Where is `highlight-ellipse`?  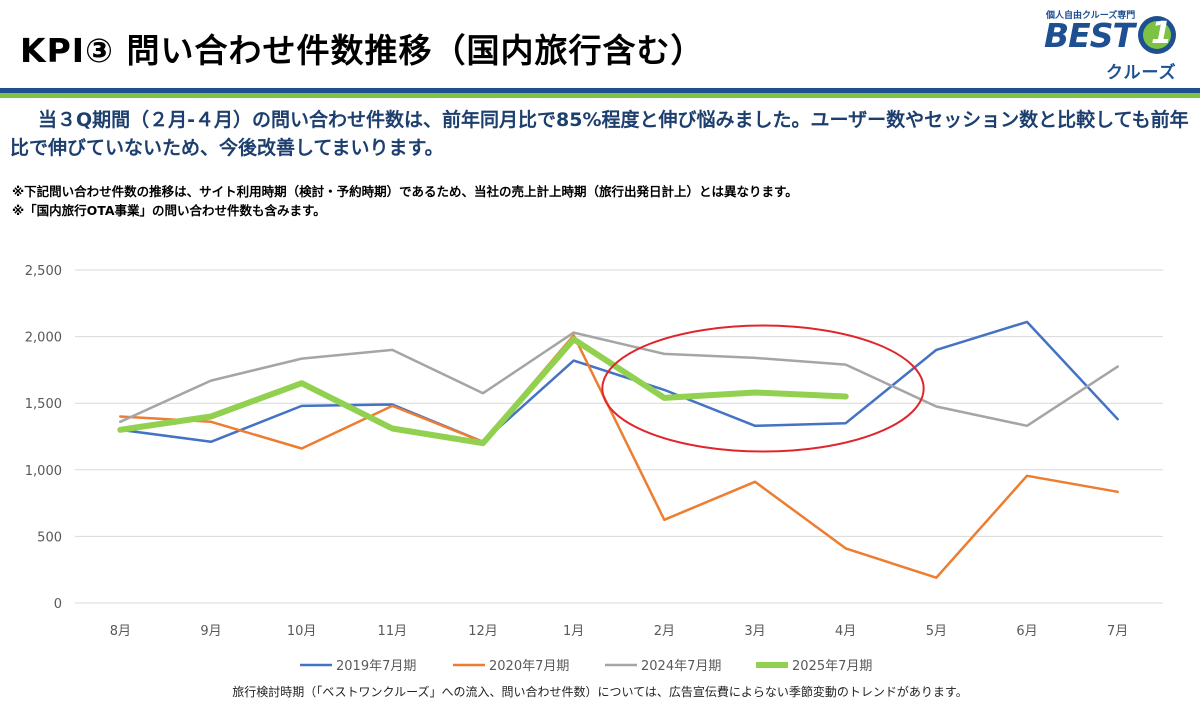 highlight-ellipse is located at coordinates (763, 388).